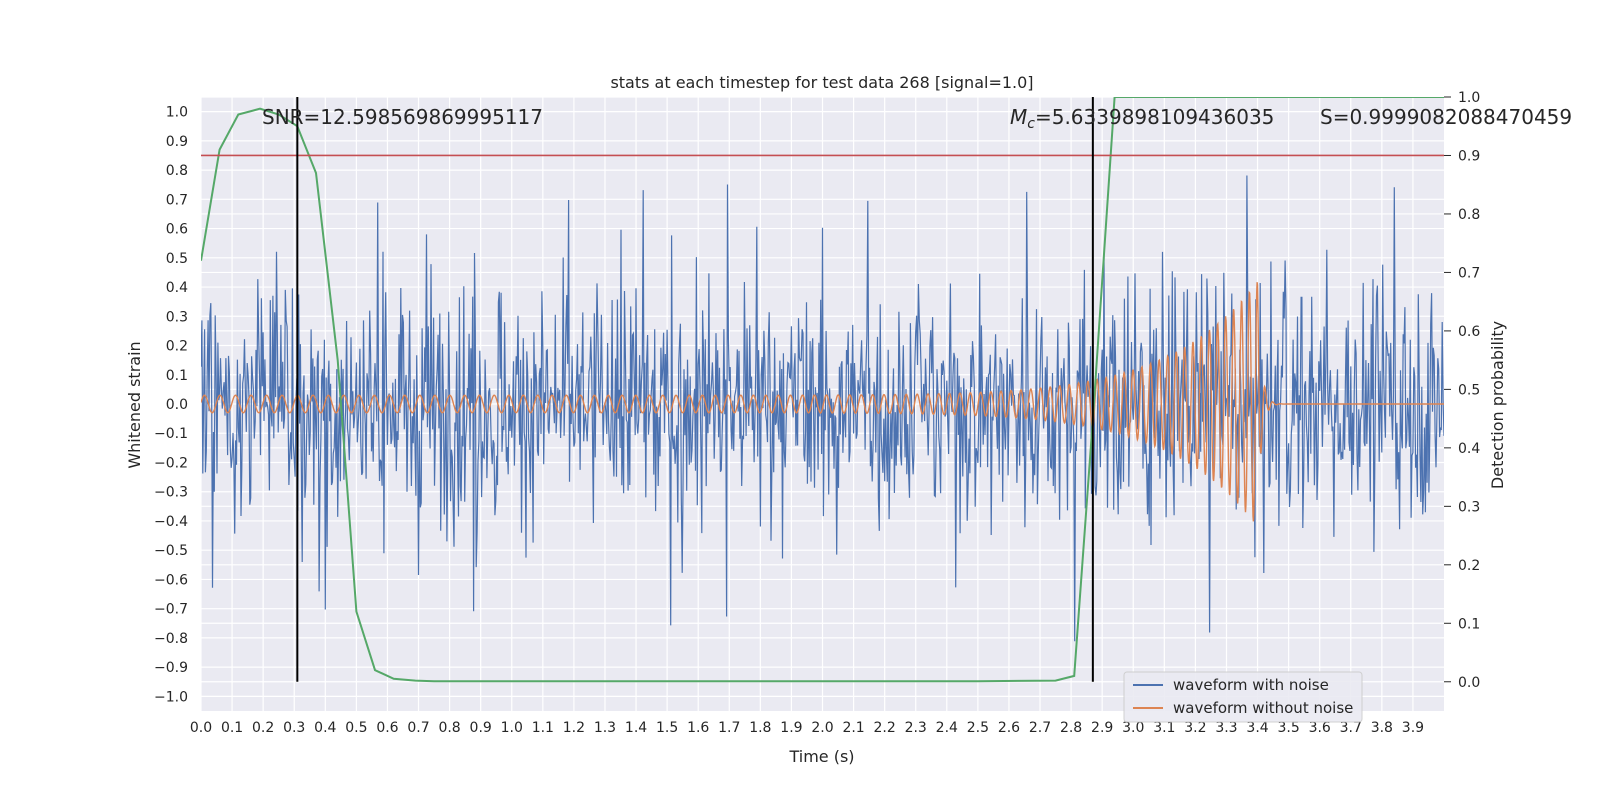 The image size is (1600, 800). I want to click on x-tick-label: 3.8, so click(1382, 728).